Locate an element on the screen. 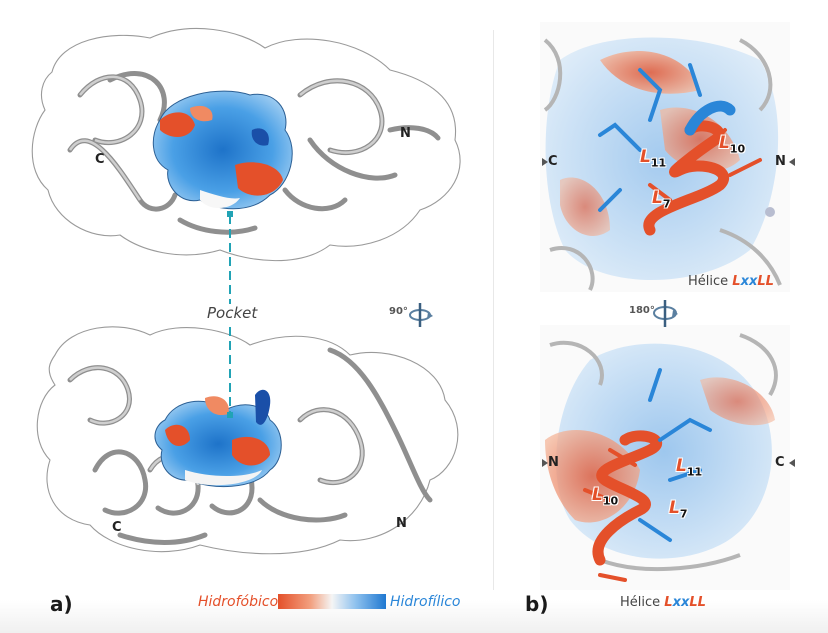 Image resolution: width=828 pixels, height=633 pixels. pocket-connector-top-end is located at coordinates (230, 214).